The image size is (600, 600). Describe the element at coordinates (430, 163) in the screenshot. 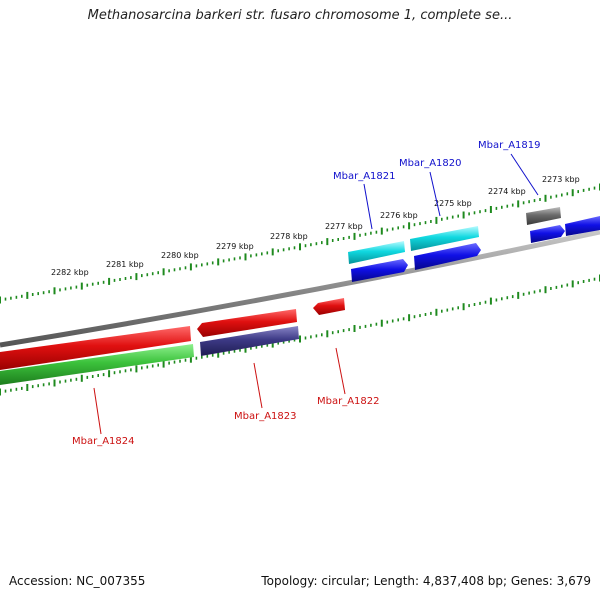

I see `label-mbar-a1820: Mbar_A1820` at that location.